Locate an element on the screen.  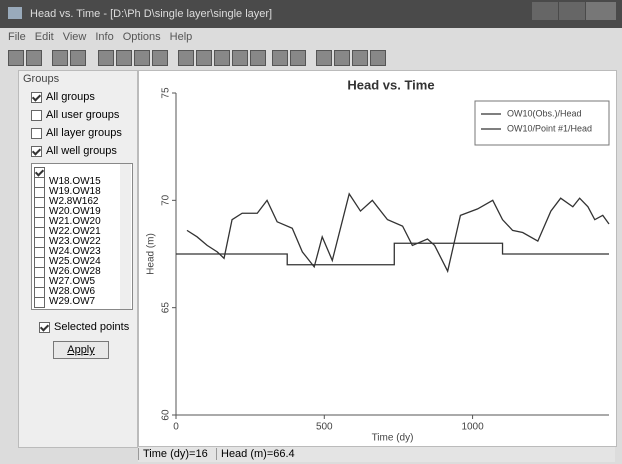
checkbox-label: W19.OW18 is located at coordinates (75, 191).